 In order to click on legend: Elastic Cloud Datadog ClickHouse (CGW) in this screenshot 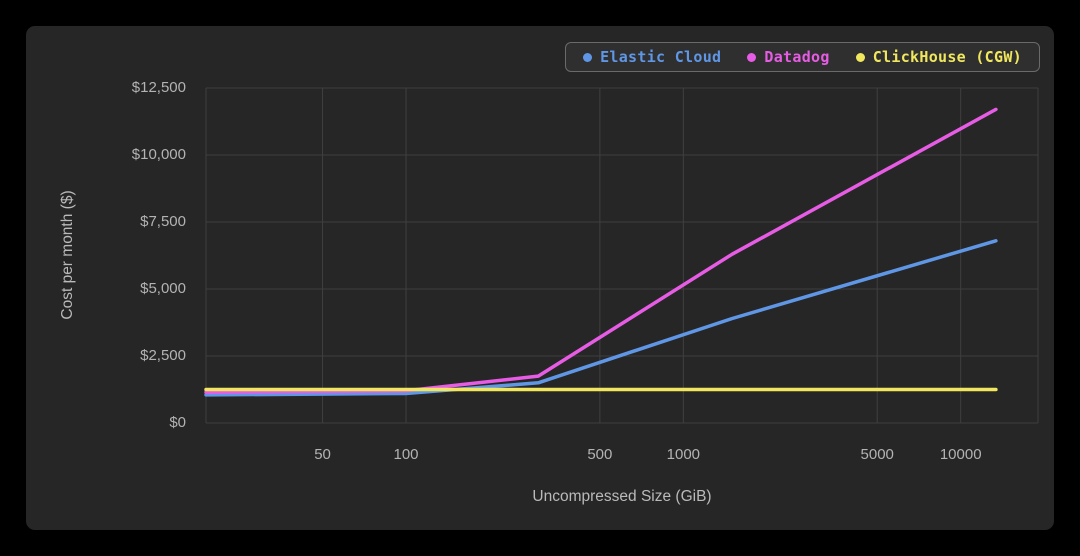, I will do `click(802, 57)`.